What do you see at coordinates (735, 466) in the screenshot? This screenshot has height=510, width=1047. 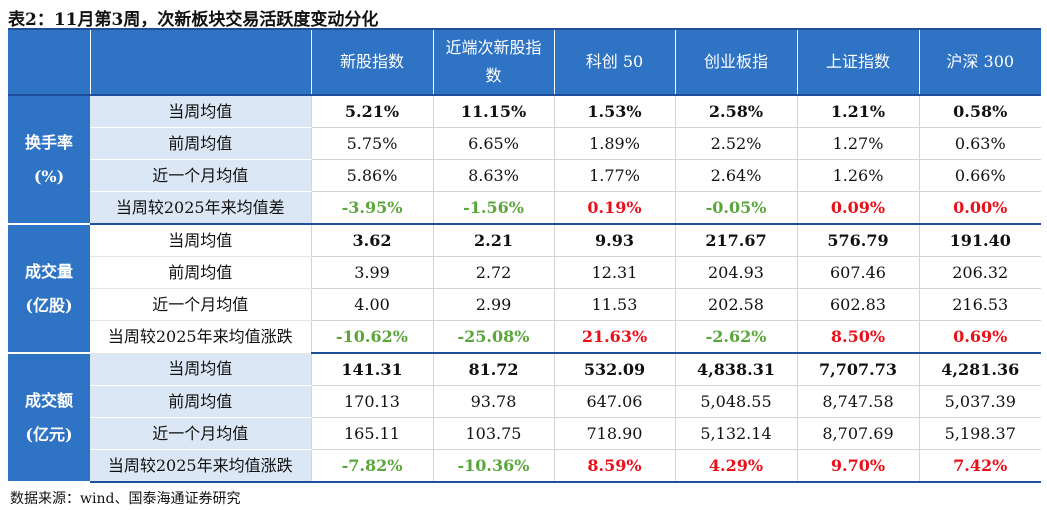 I see `cell-value: 4.29%` at bounding box center [735, 466].